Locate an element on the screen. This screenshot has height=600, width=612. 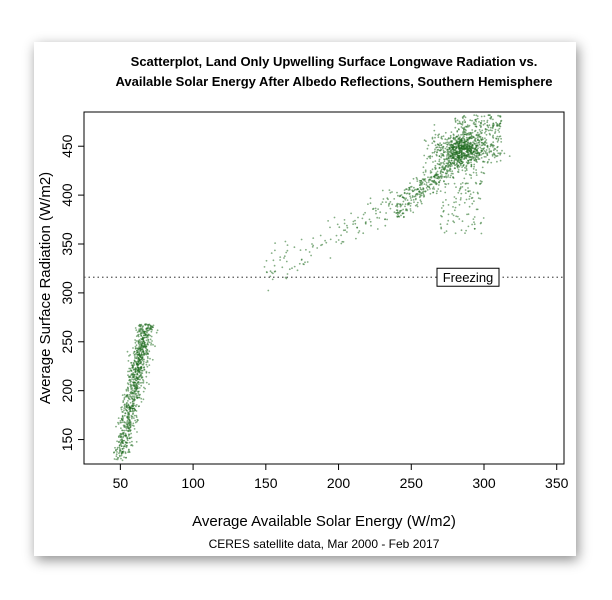
freezing-label: Freezing is located at coordinates (468, 277).